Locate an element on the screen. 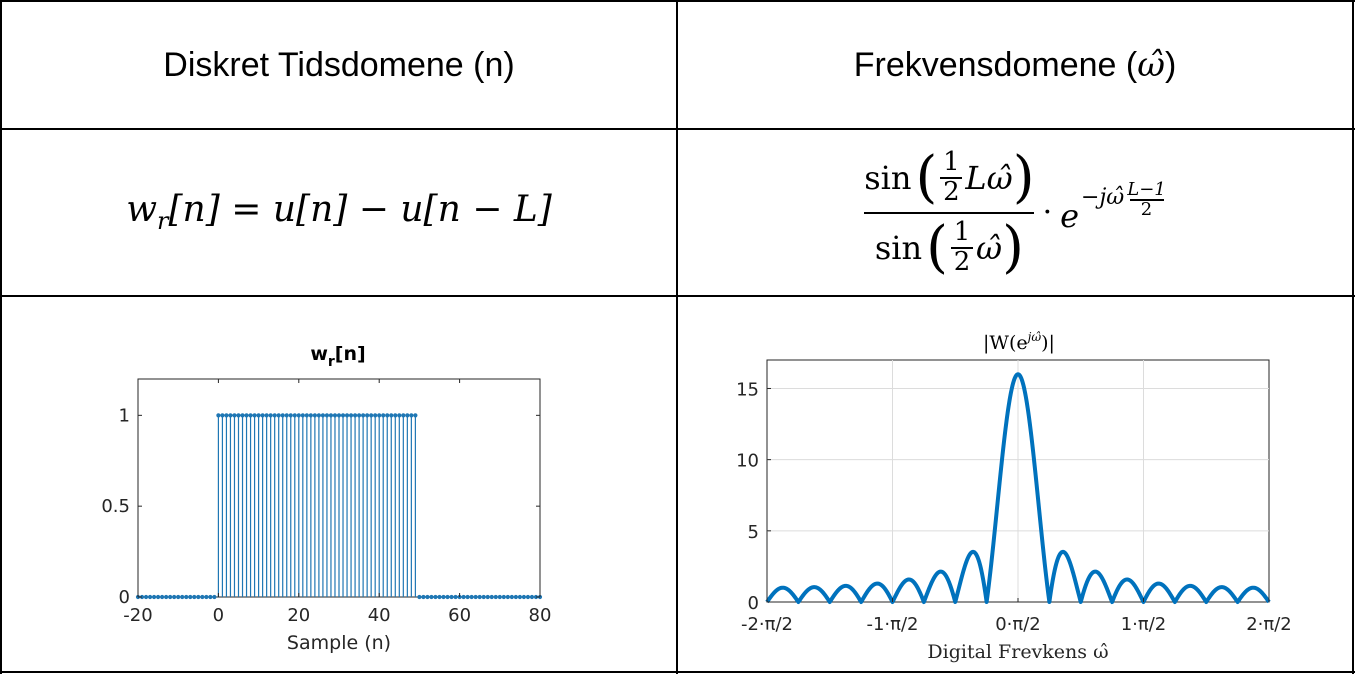 The height and width of the screenshot is (674, 1355). formula-num-half-bar is located at coordinates (951, 177).